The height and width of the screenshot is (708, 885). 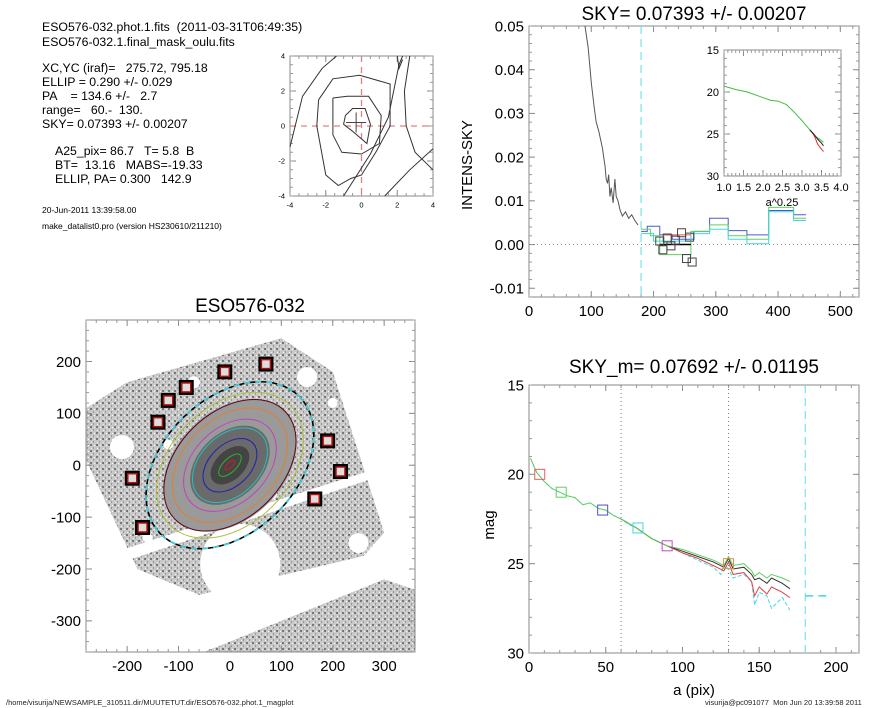 What do you see at coordinates (433, 205) in the screenshot?
I see `contour-xtick-label: 4` at bounding box center [433, 205].